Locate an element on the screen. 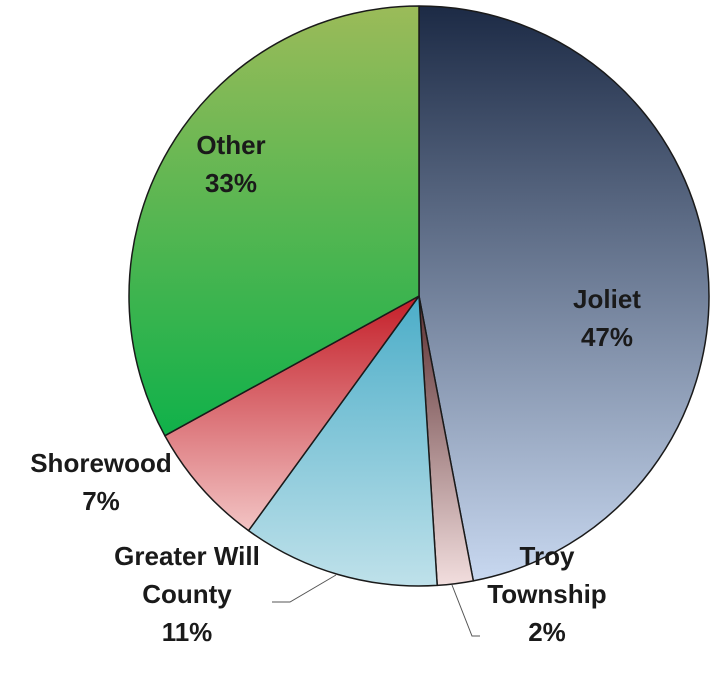 This screenshot has height=687, width=714. slice-name-other: Other is located at coordinates (230, 145).